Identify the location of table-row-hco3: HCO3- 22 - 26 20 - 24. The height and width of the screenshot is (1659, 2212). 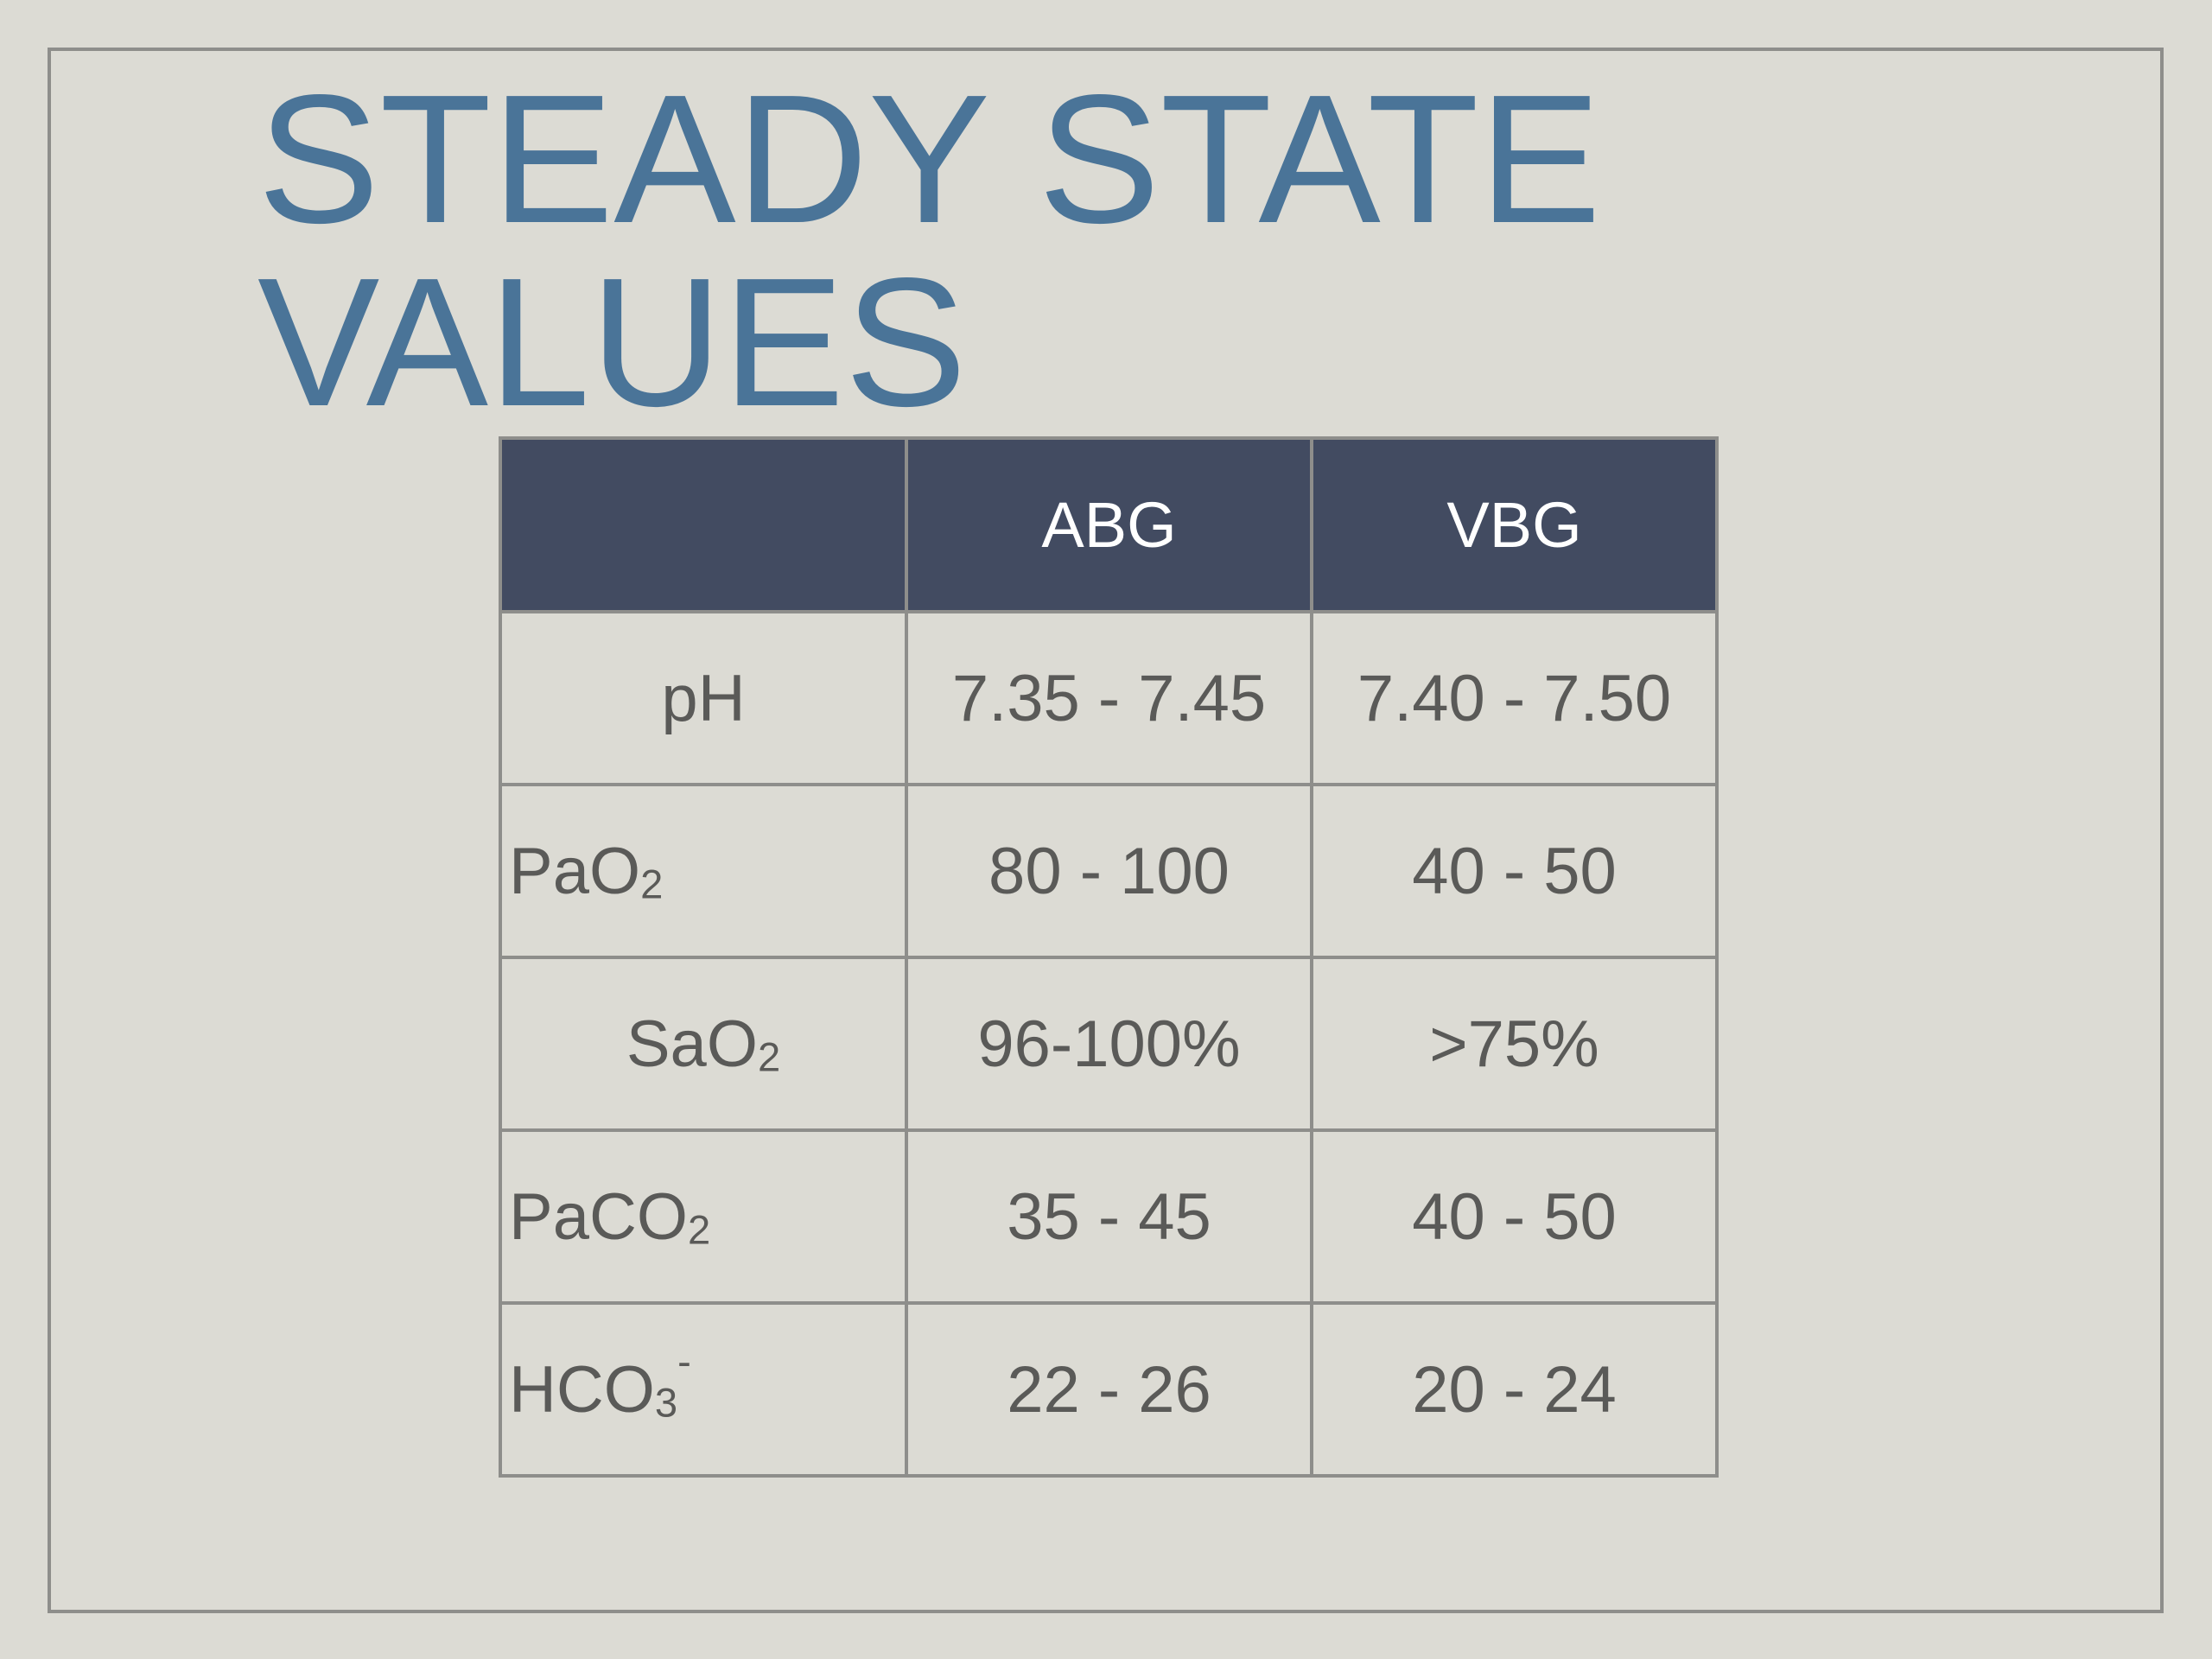
(1109, 1389).